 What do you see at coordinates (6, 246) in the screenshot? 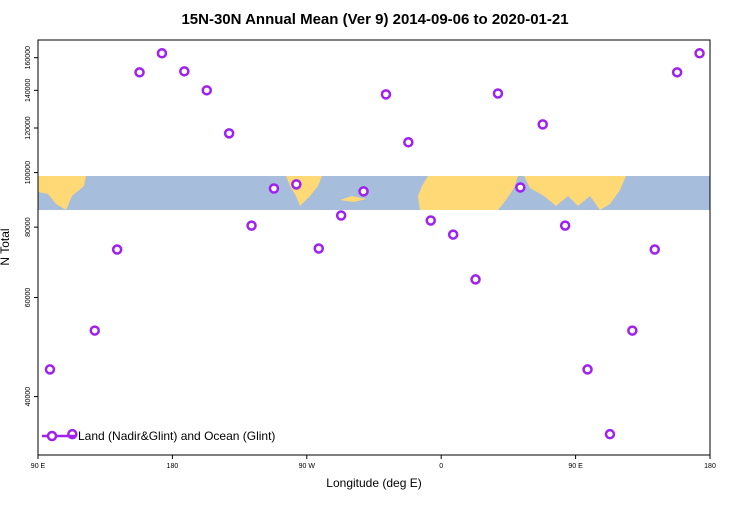
I see `y-axis-label: N Total` at bounding box center [6, 246].